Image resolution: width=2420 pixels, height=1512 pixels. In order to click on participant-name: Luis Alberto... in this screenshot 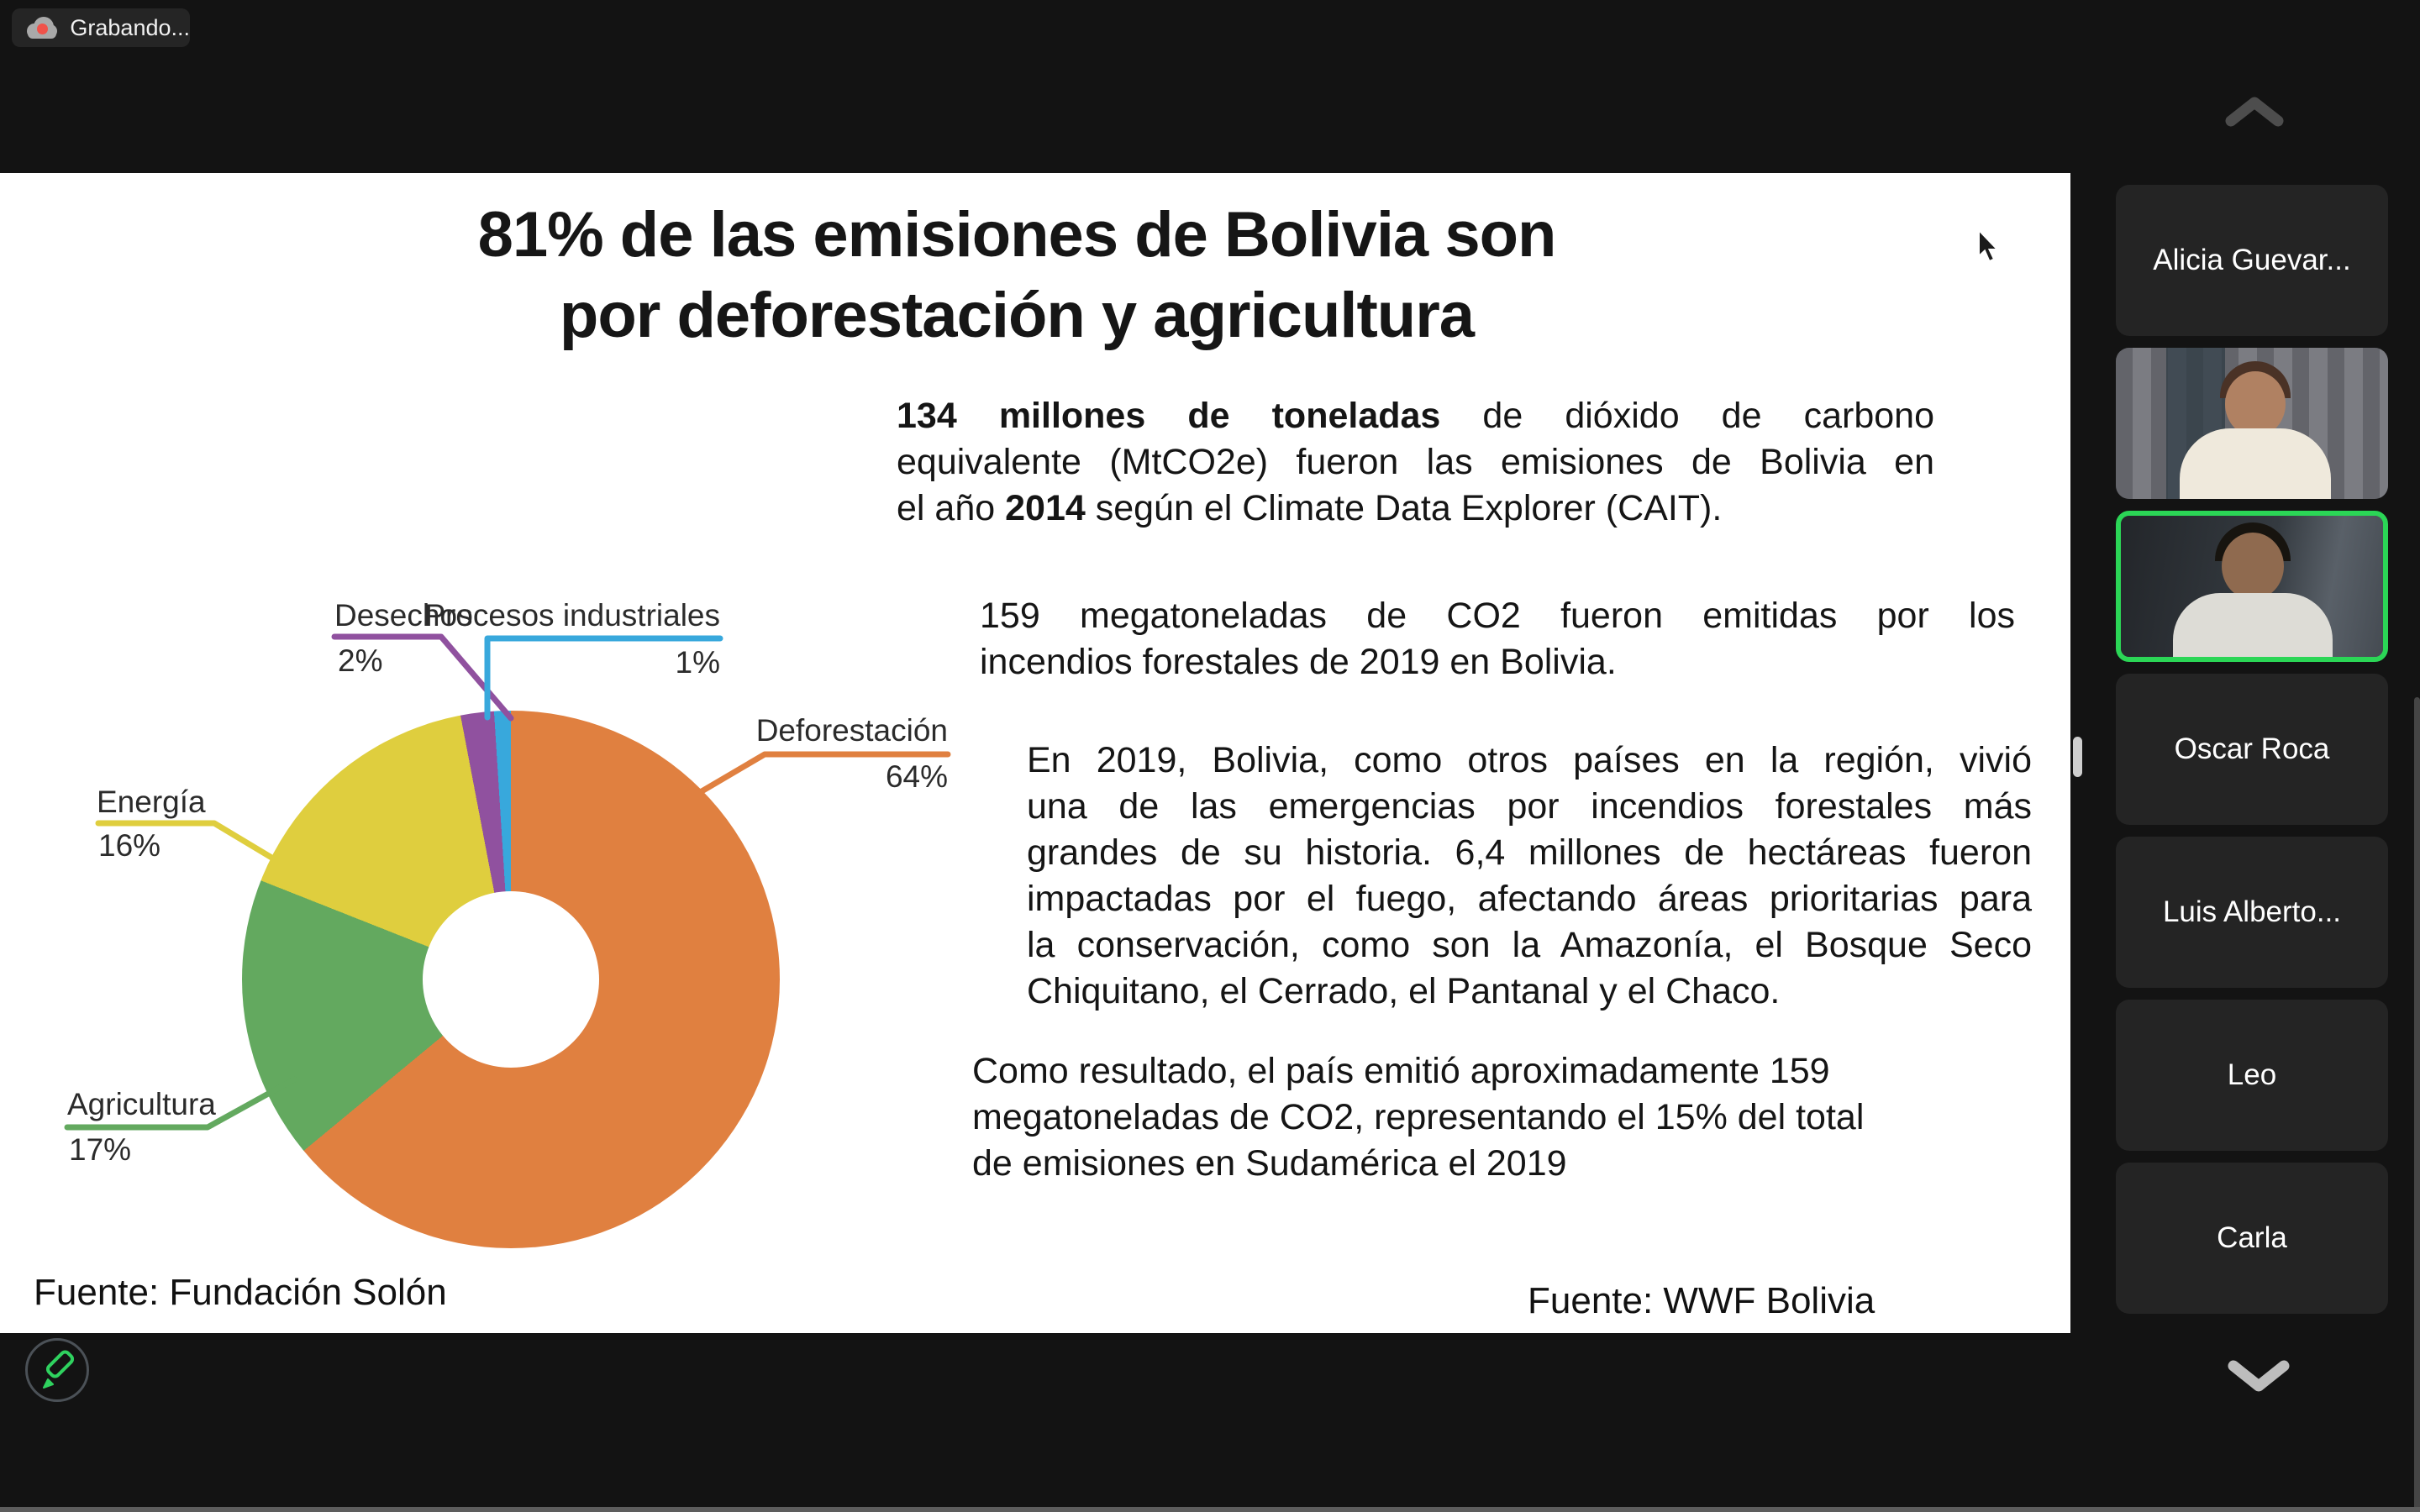, I will do `click(2252, 911)`.